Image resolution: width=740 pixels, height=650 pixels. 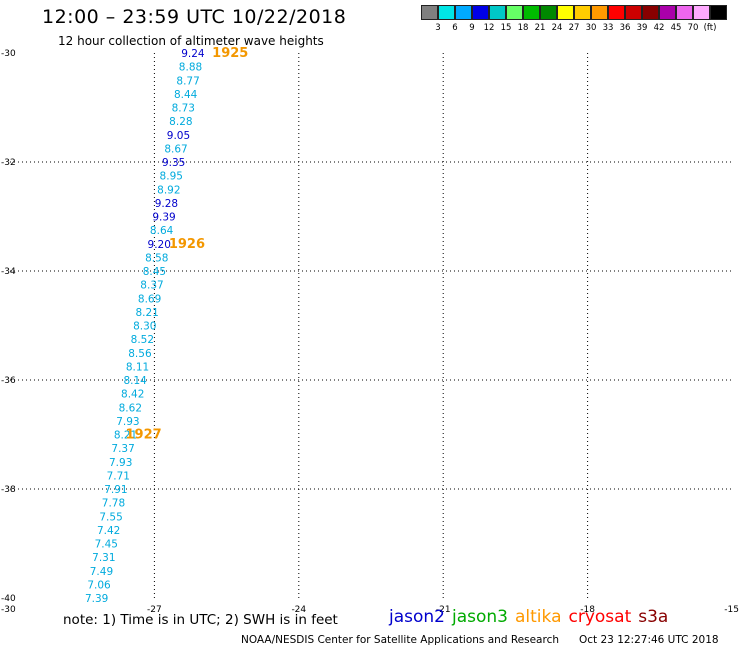 What do you see at coordinates (506, 28) in the screenshot?
I see `legend-label: 15` at bounding box center [506, 28].